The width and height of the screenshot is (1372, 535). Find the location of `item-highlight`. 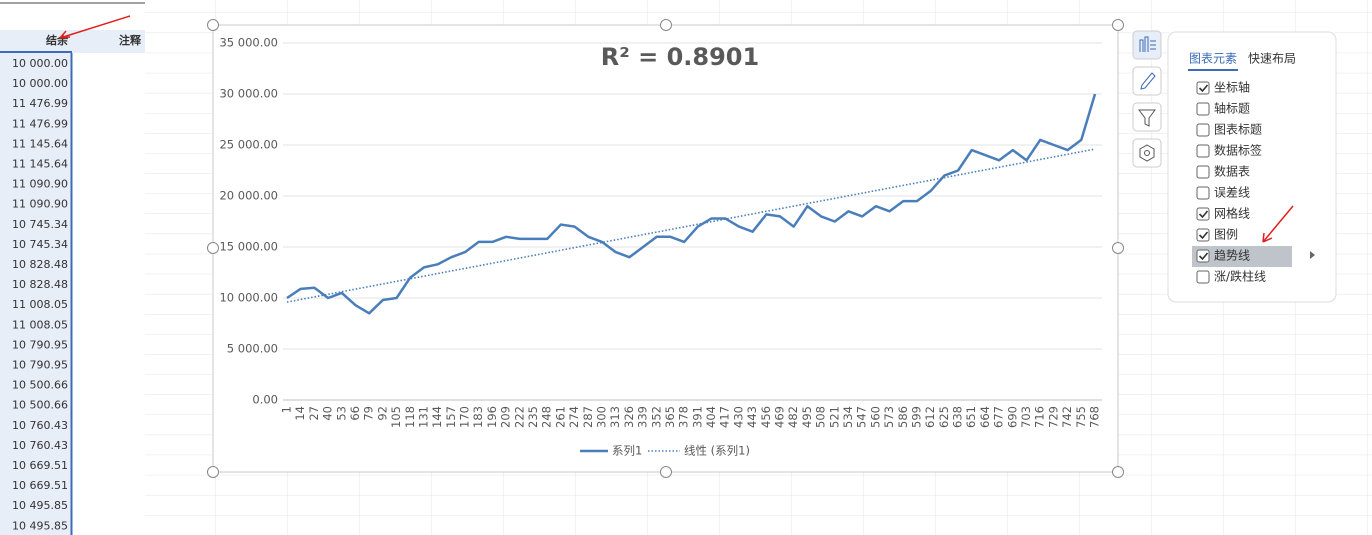

item-highlight is located at coordinates (1242, 256).